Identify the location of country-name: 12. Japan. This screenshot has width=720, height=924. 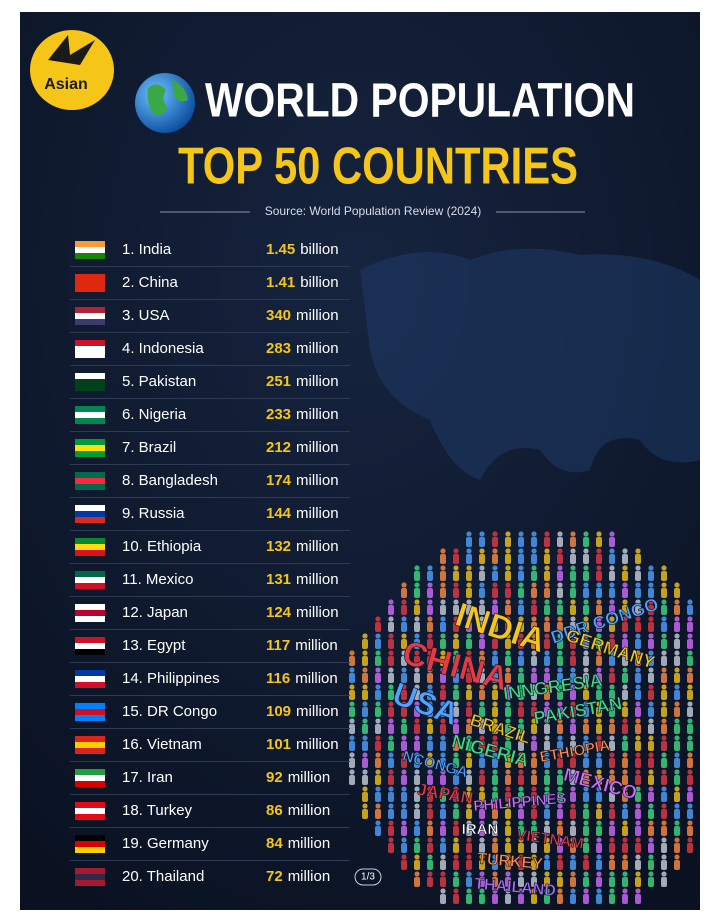
(155, 612).